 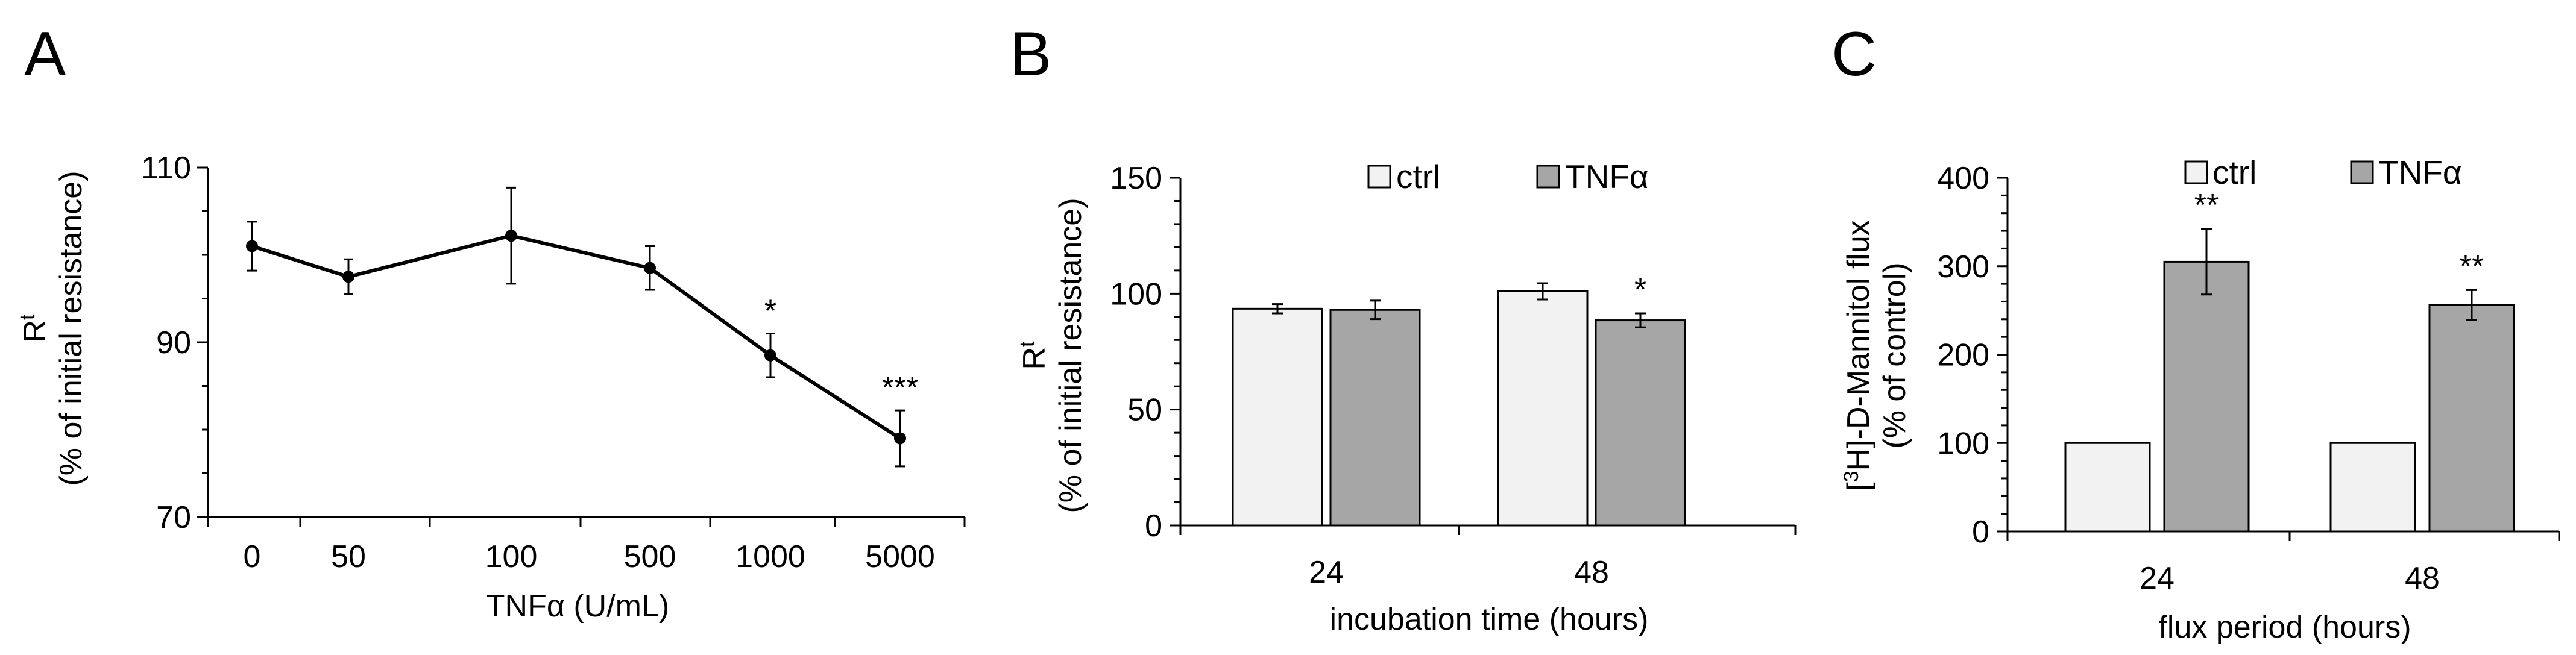 What do you see at coordinates (900, 388) in the screenshot?
I see `panel-a-significance-marker: ***` at bounding box center [900, 388].